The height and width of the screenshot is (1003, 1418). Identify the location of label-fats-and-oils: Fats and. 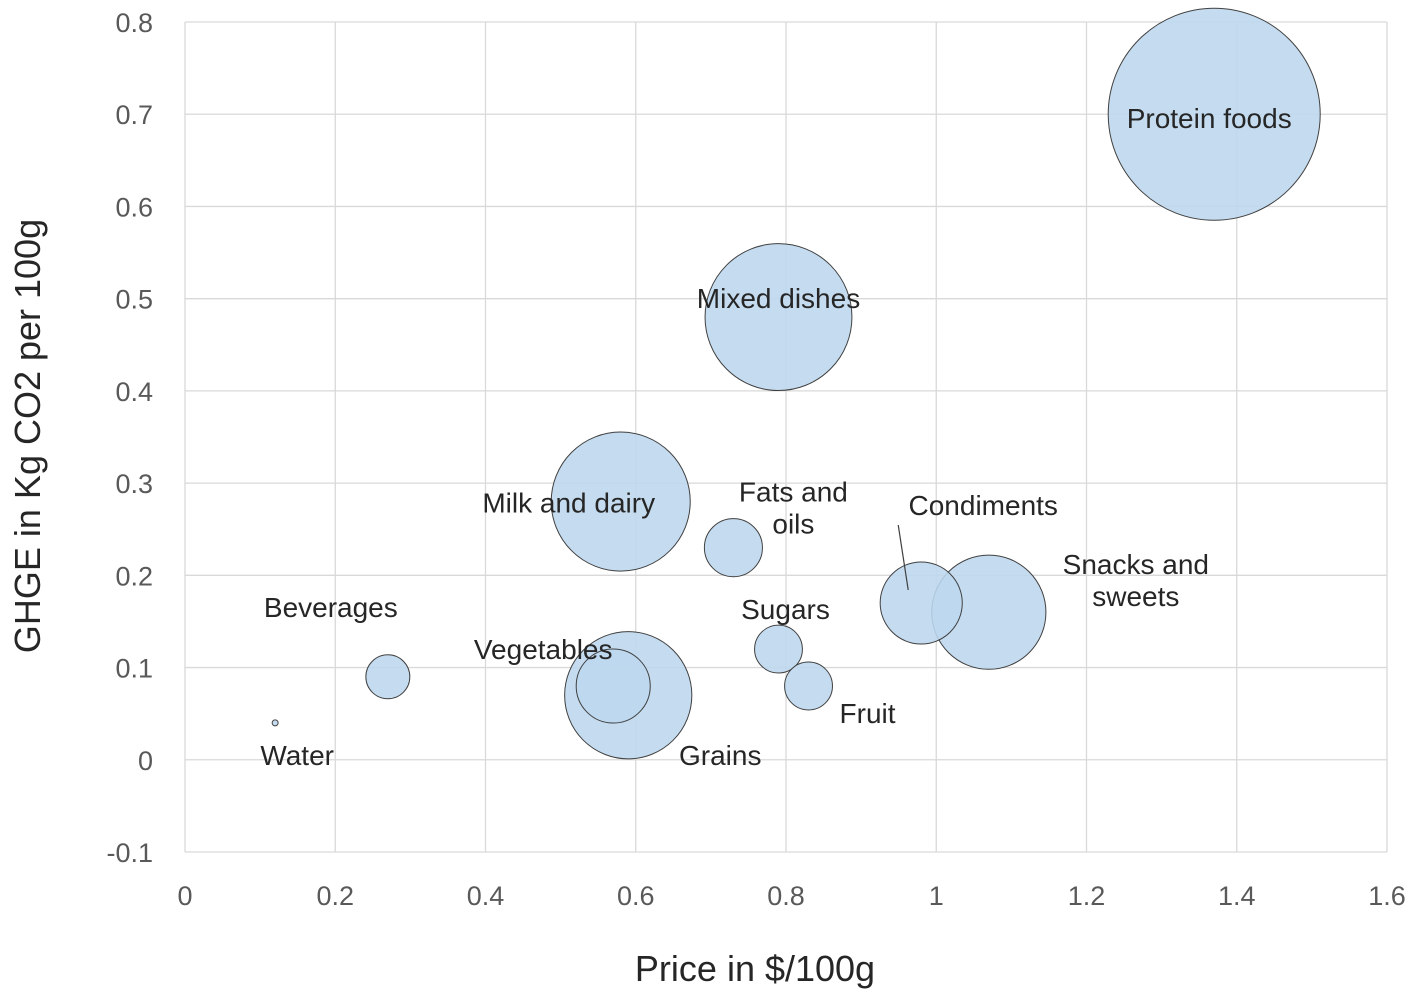
(793, 492).